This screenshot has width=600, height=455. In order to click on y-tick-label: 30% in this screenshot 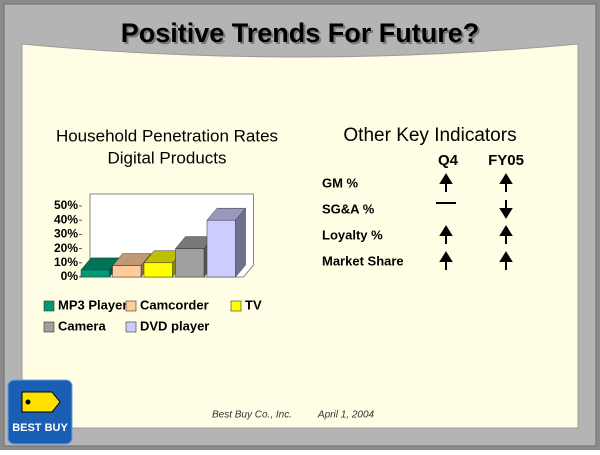, I will do `click(66, 234)`.